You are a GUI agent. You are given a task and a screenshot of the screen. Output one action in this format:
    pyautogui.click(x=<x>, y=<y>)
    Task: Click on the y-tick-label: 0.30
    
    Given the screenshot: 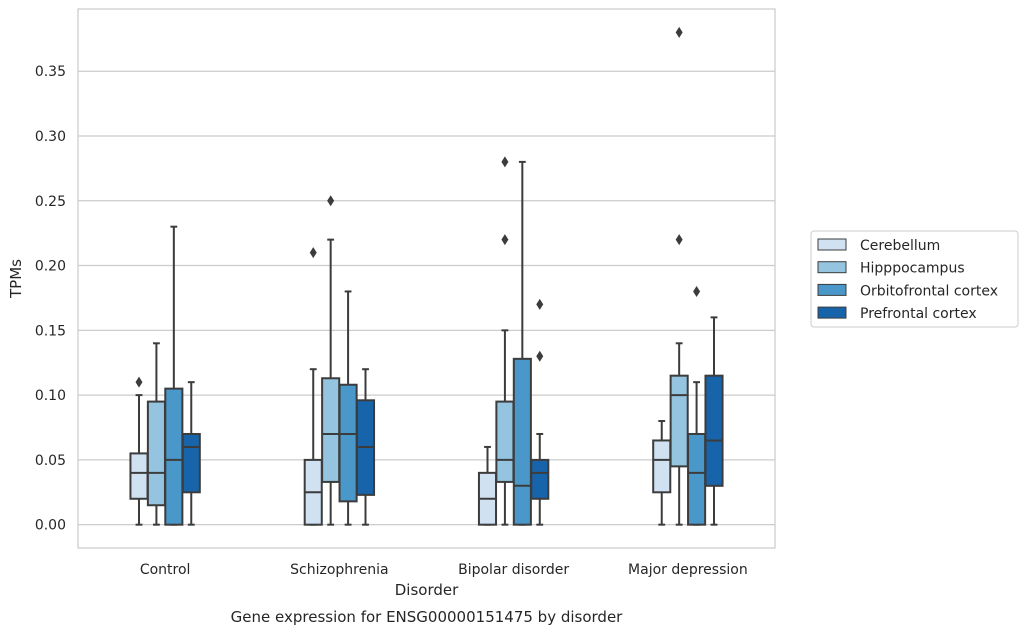 What is the action you would take?
    pyautogui.click(x=50, y=137)
    